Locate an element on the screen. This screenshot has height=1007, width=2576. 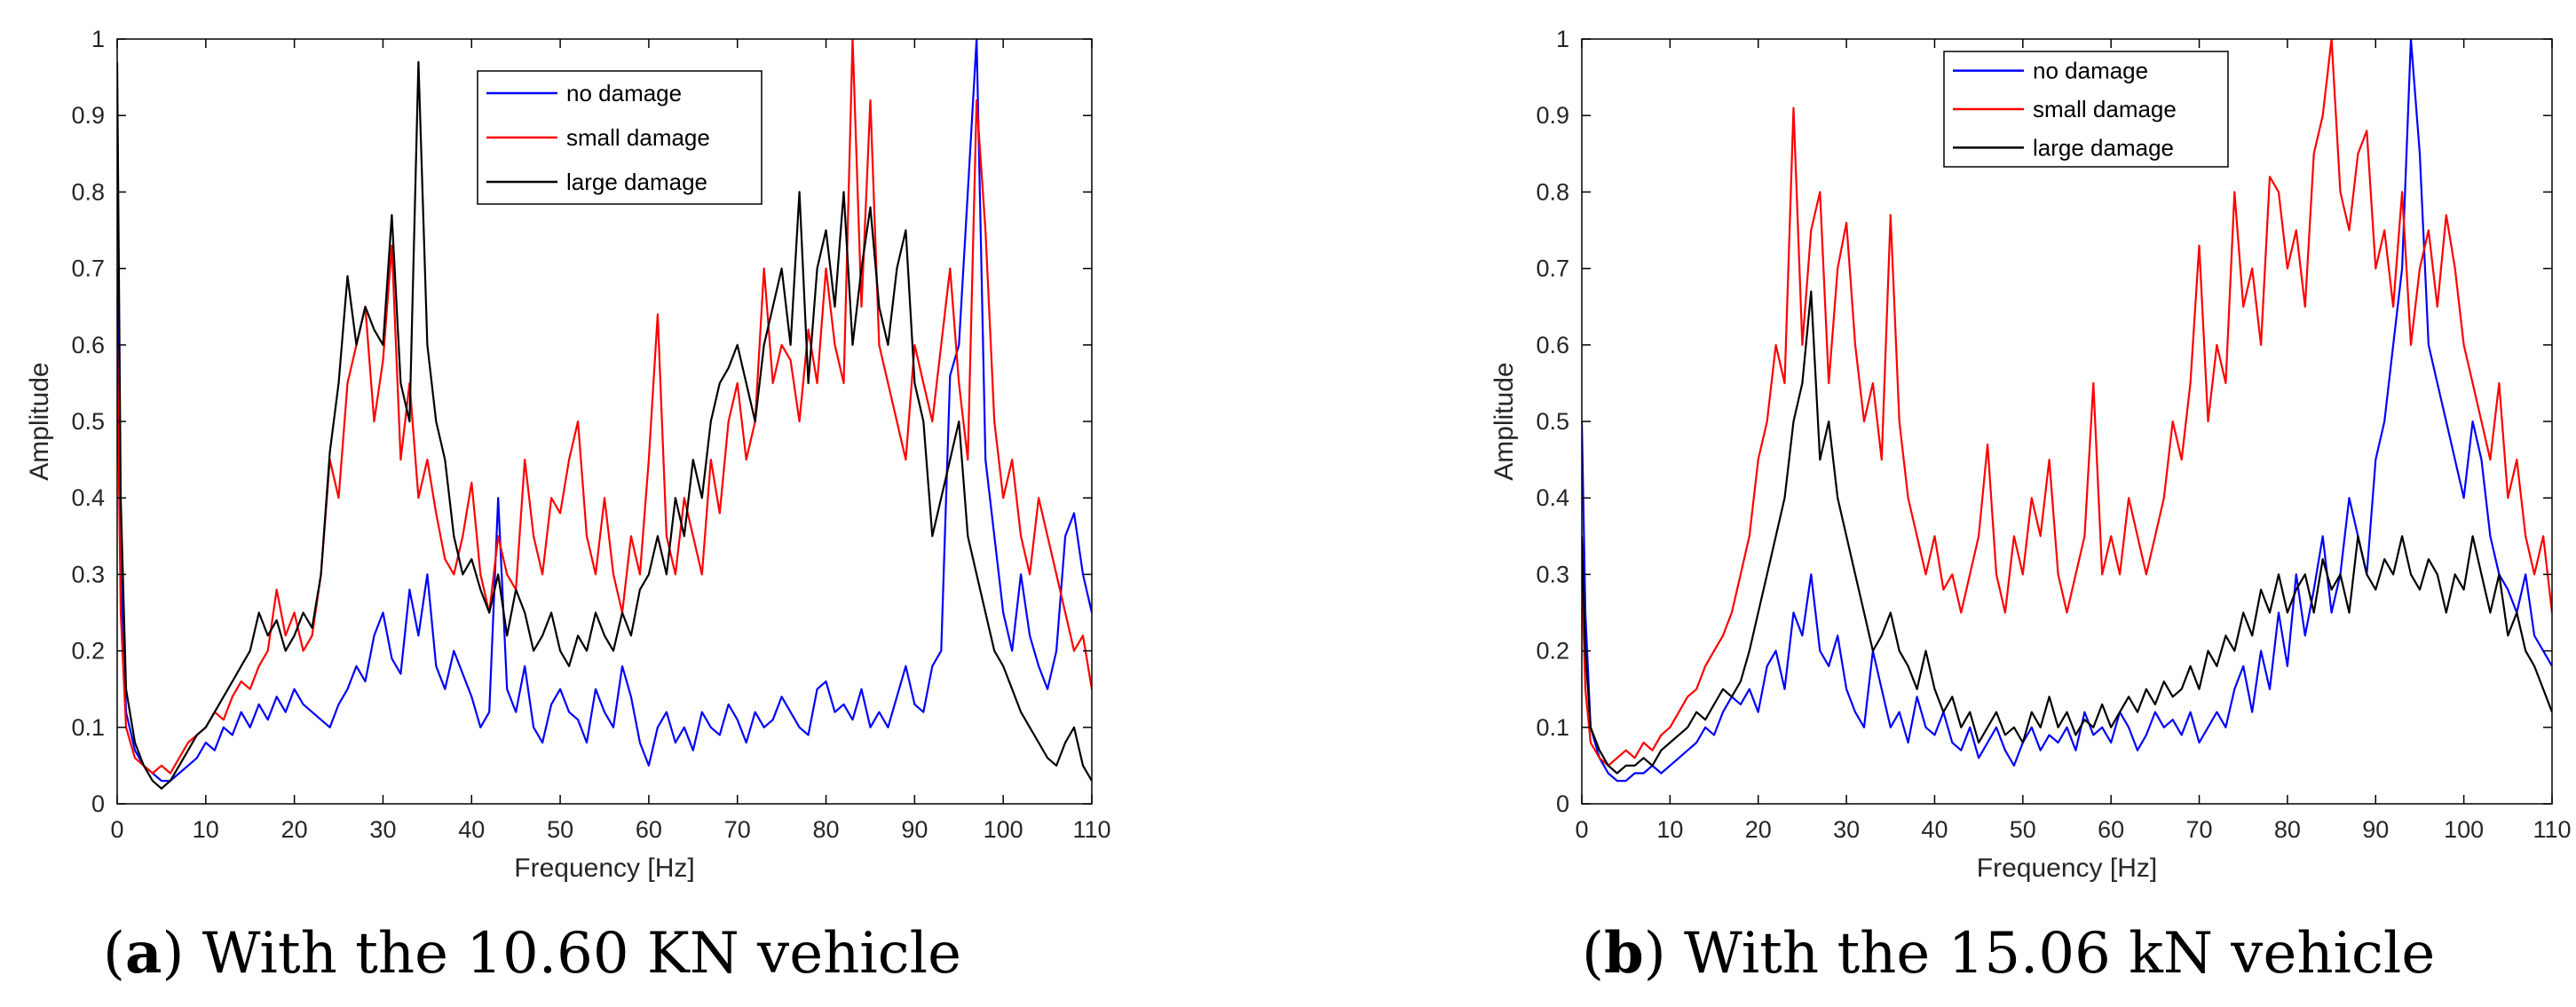
caption-b-label: b is located at coordinates (1623, 953).